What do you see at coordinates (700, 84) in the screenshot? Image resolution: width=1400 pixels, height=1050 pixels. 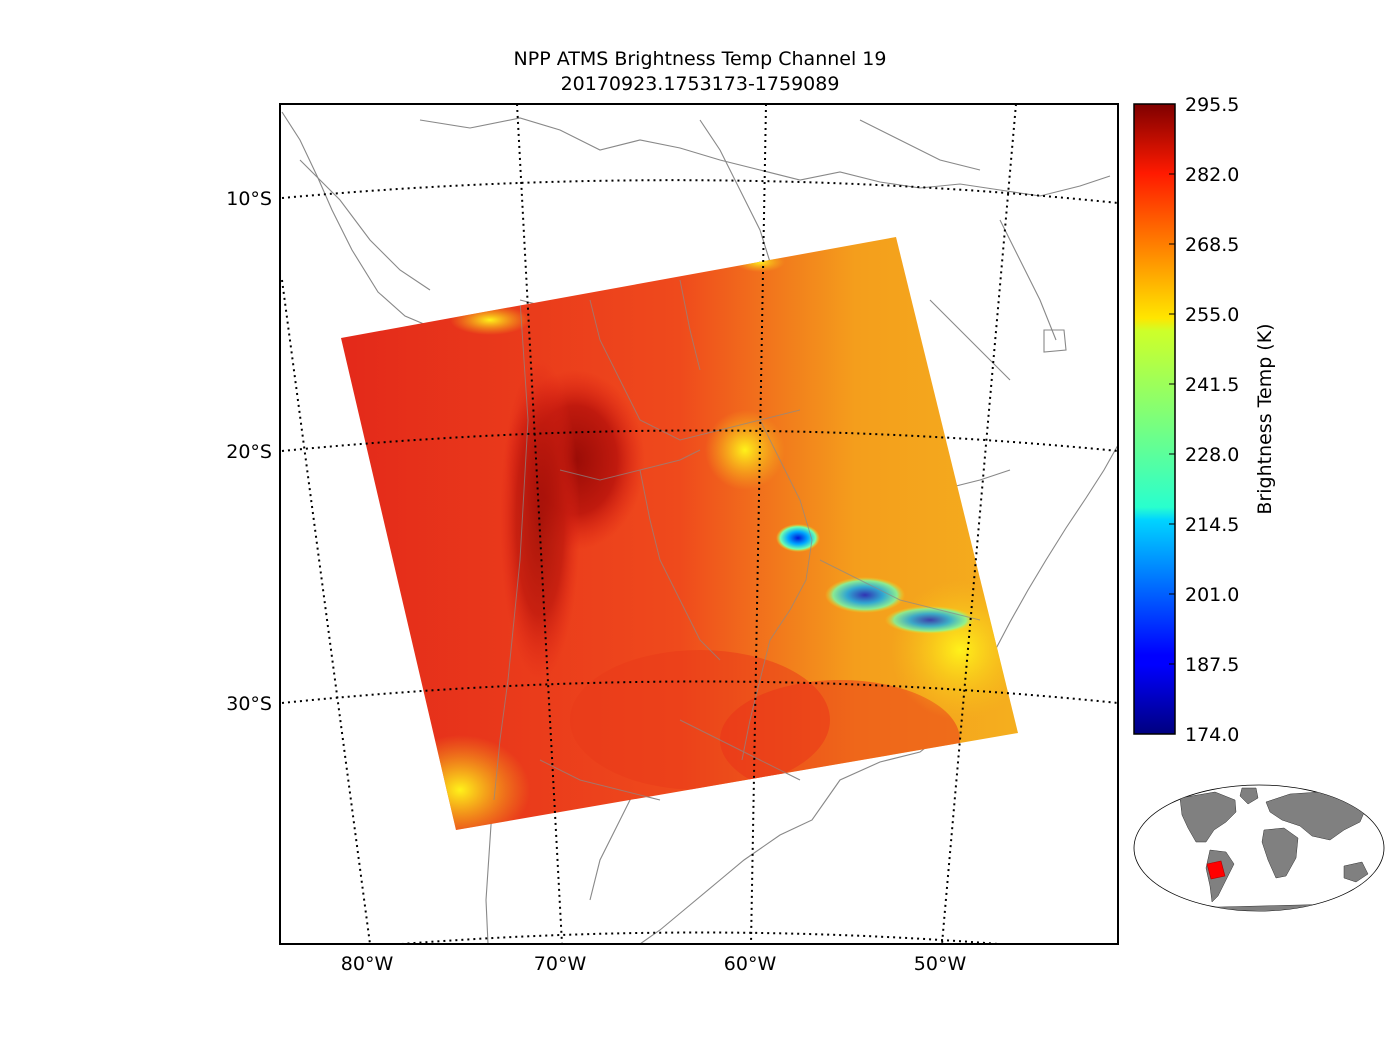 I see `chart-subtitle: 20170923.1753173-1759089` at bounding box center [700, 84].